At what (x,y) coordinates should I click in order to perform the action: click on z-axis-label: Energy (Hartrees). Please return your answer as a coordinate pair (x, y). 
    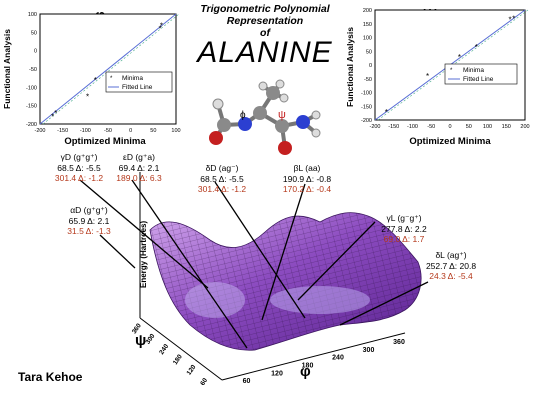
    Looking at the image, I should click on (143, 254).